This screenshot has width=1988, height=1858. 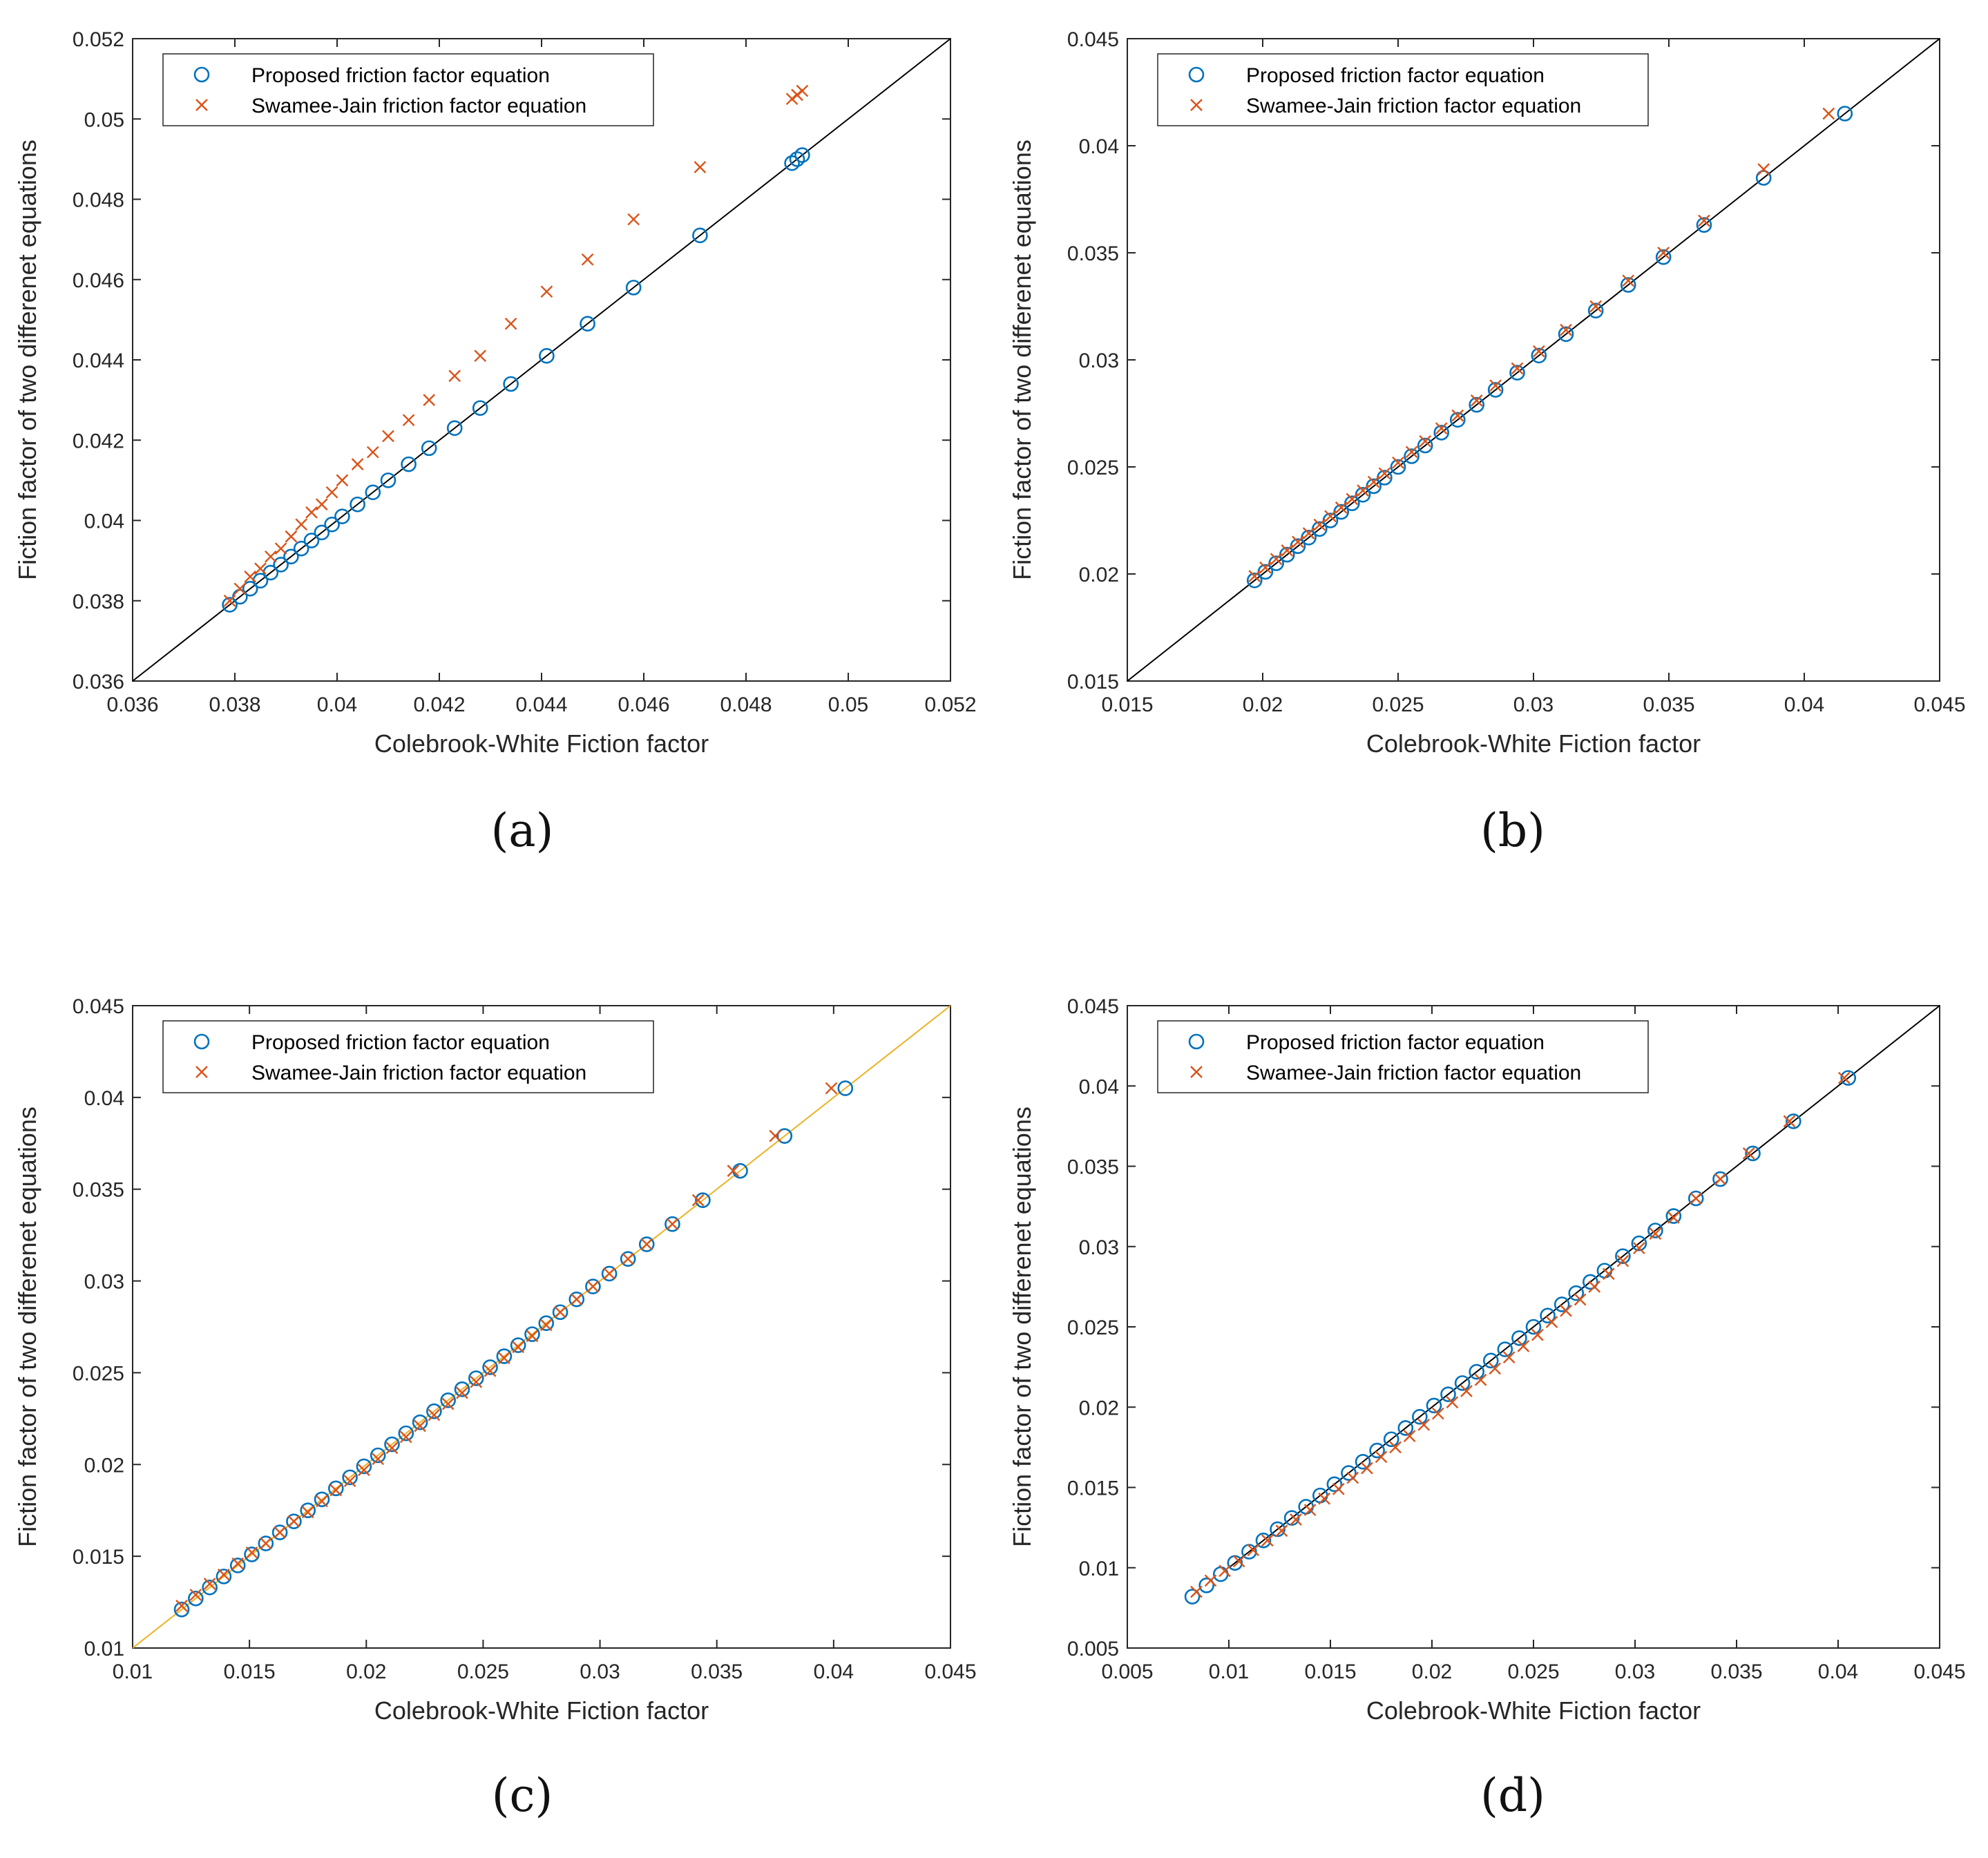 I want to click on x-tick-label: 0.036, so click(x=132, y=704).